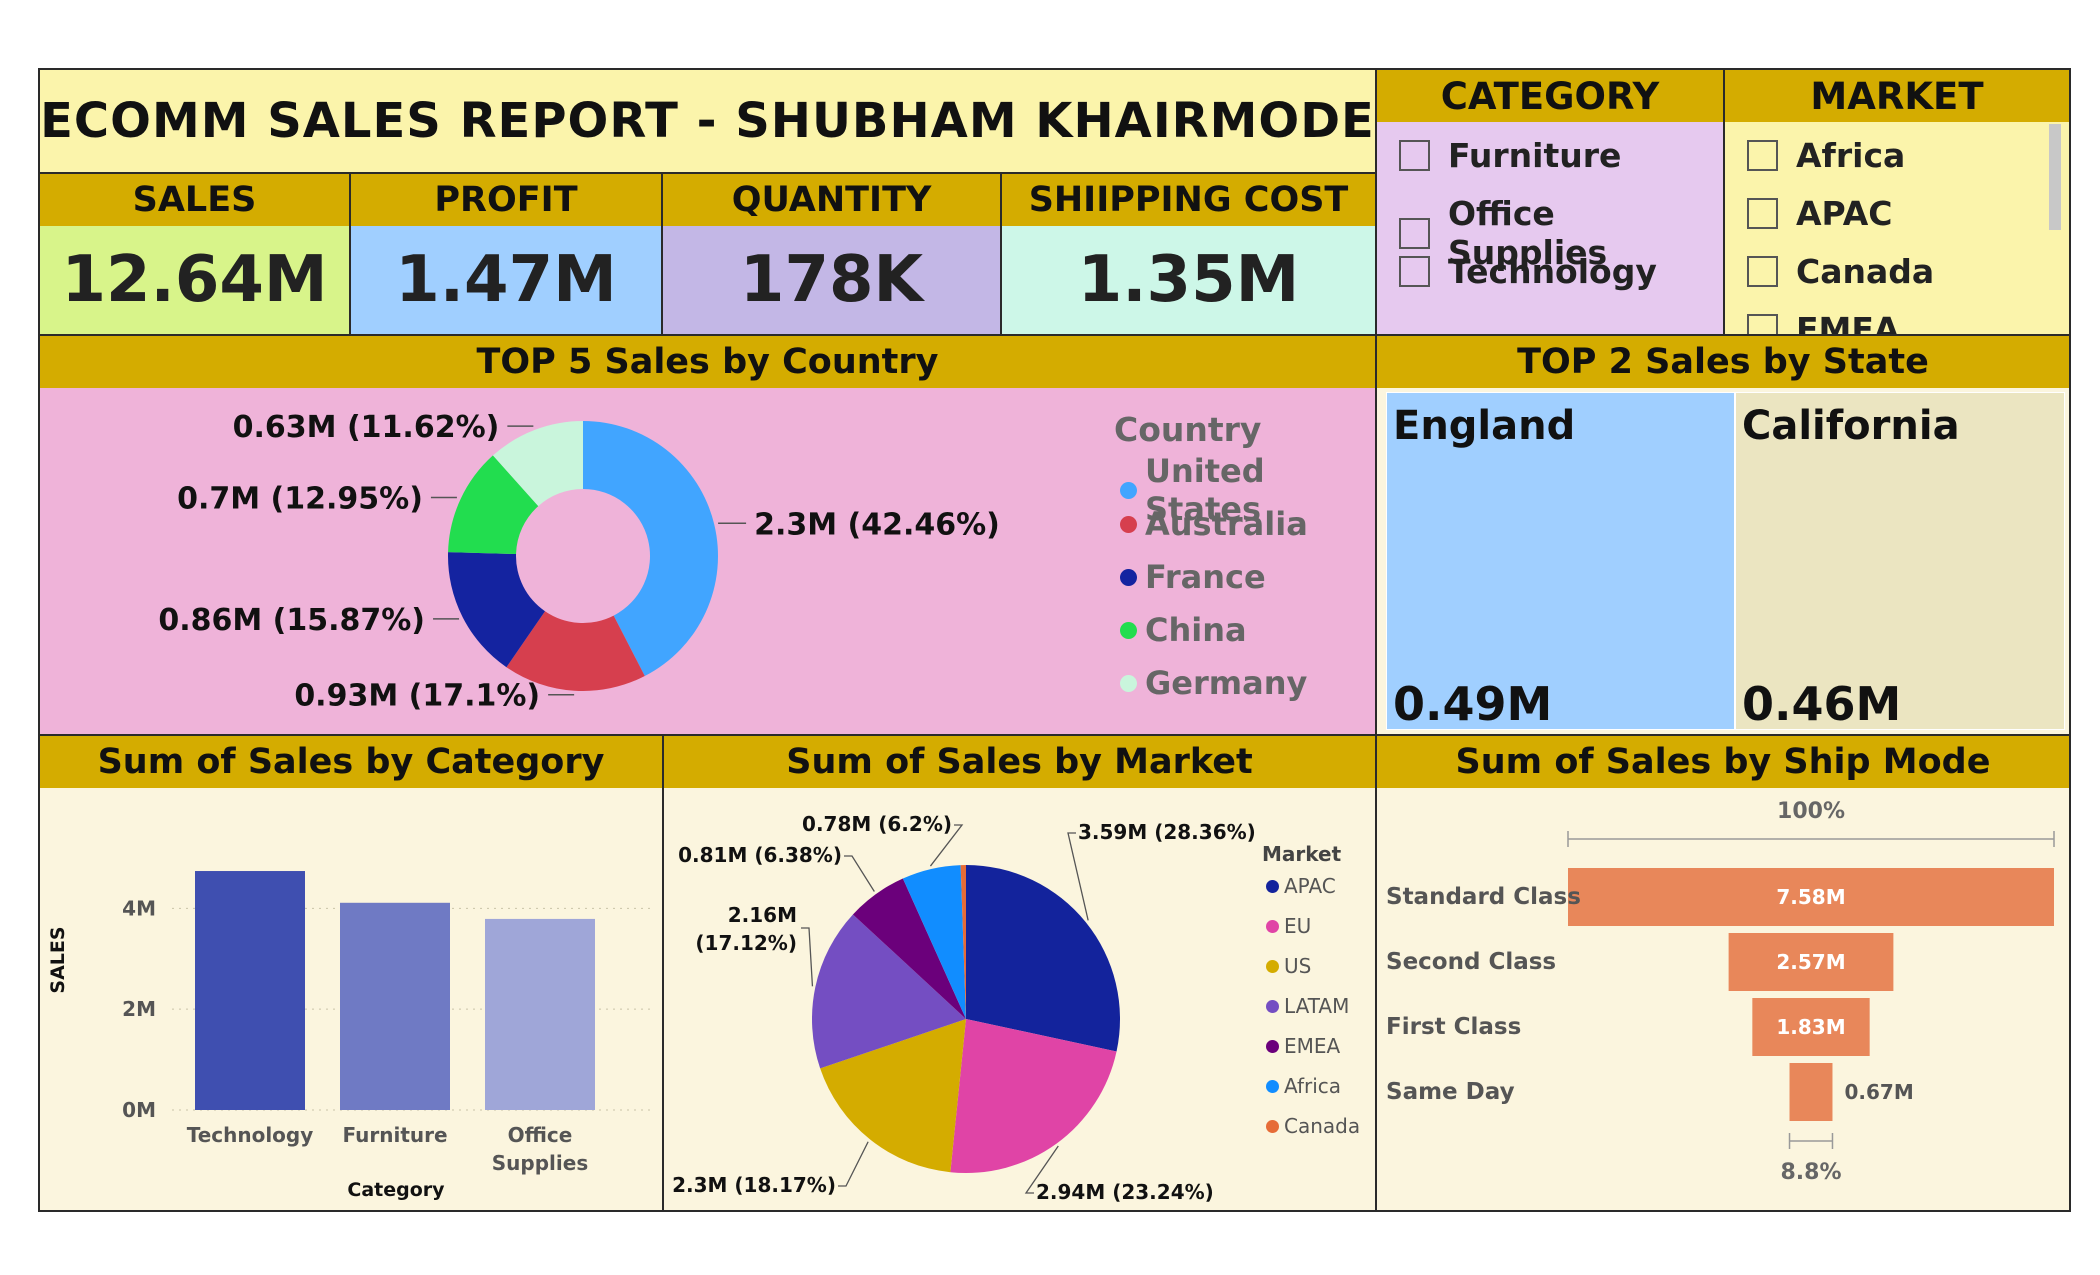 The height and width of the screenshot is (1275, 2100). I want to click on pie-slice-emea, so click(909, 948).